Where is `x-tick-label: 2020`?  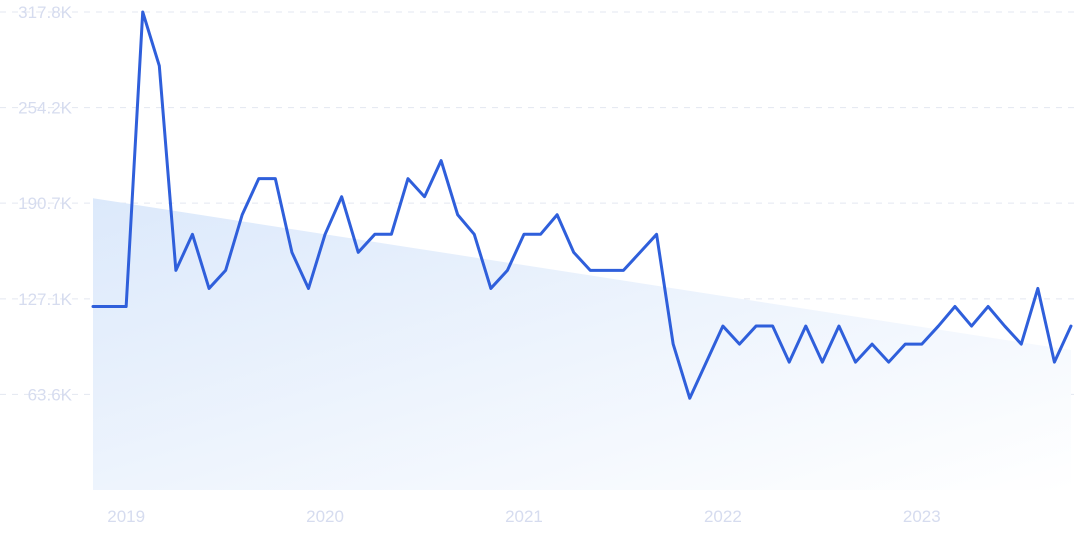 x-tick-label: 2020 is located at coordinates (325, 516).